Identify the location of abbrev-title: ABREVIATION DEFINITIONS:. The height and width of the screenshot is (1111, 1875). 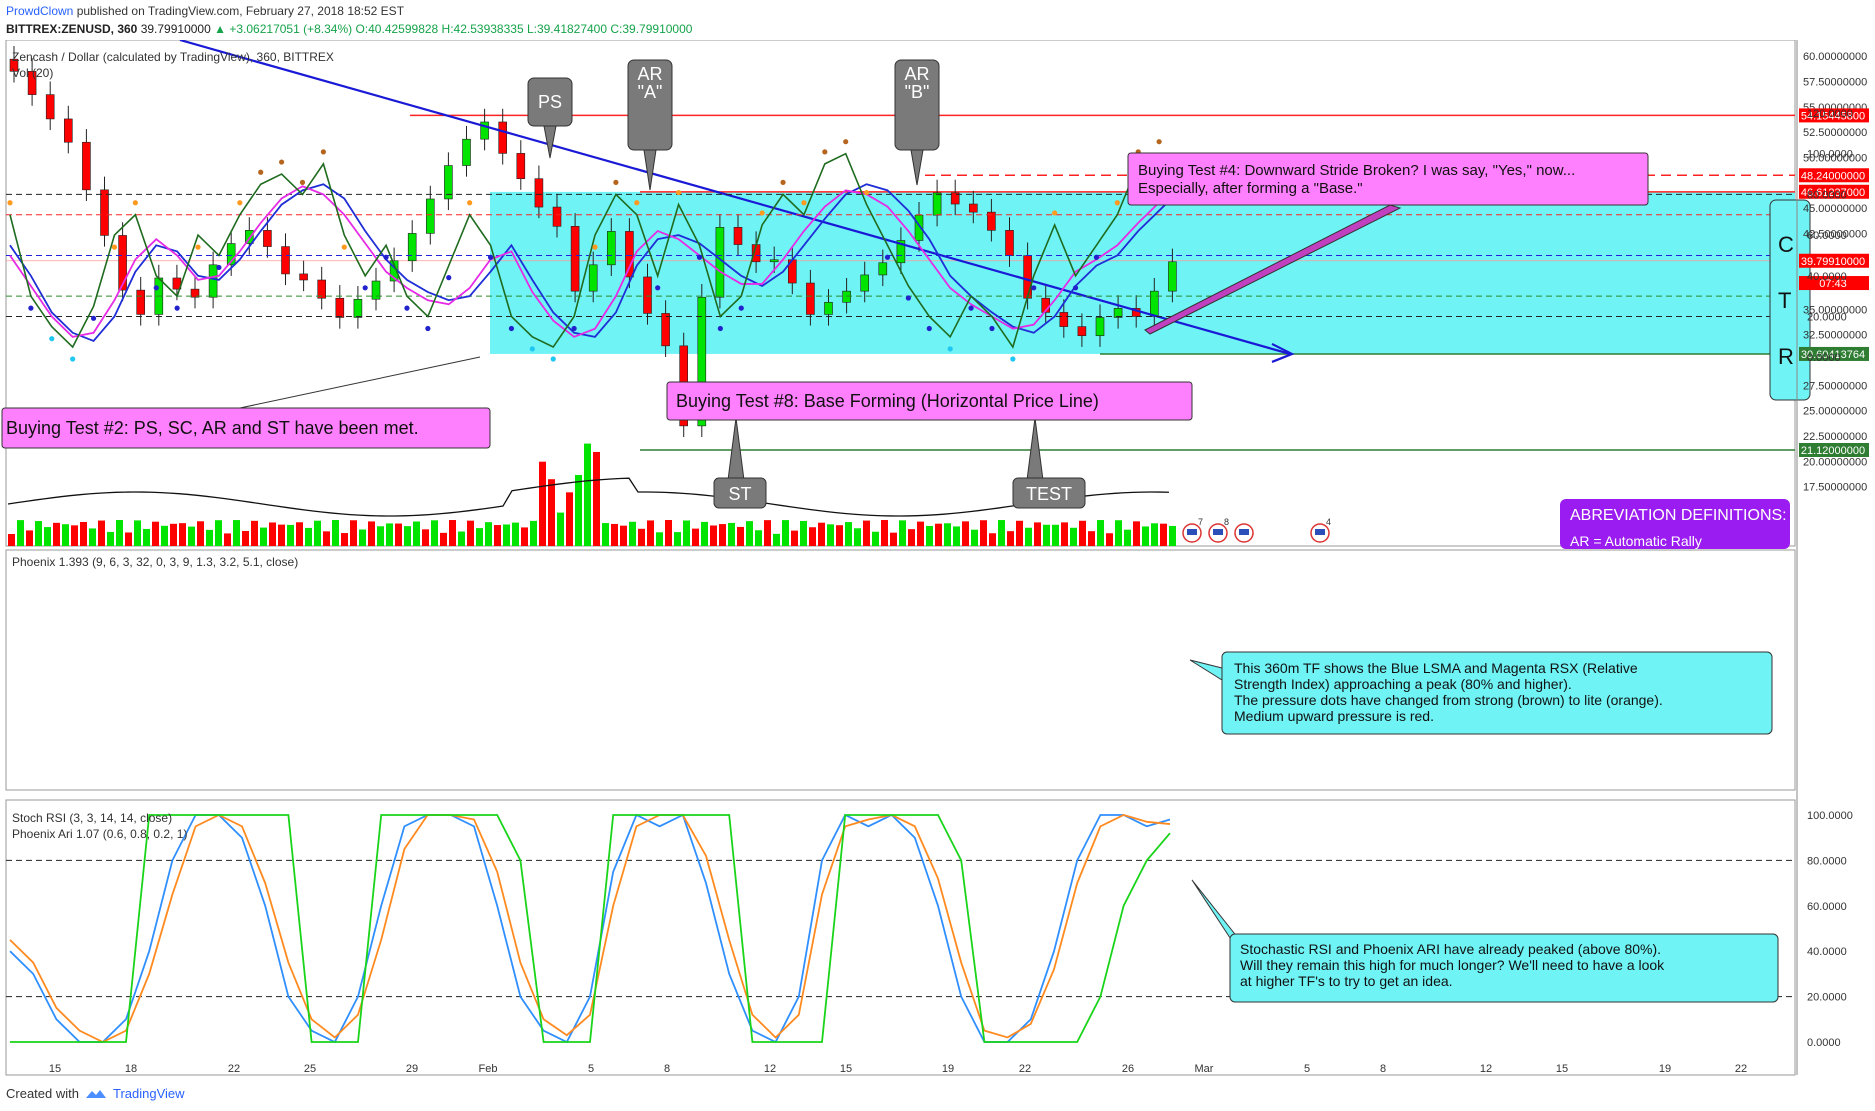
(1678, 515).